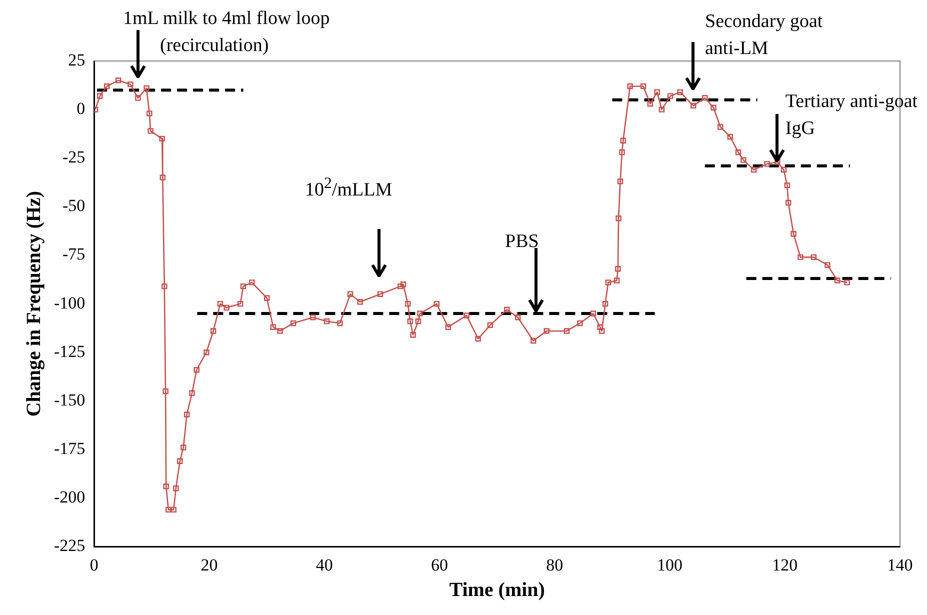 The height and width of the screenshot is (615, 927). Describe the element at coordinates (94, 564) in the screenshot. I see `x-tick-label: 0` at that location.